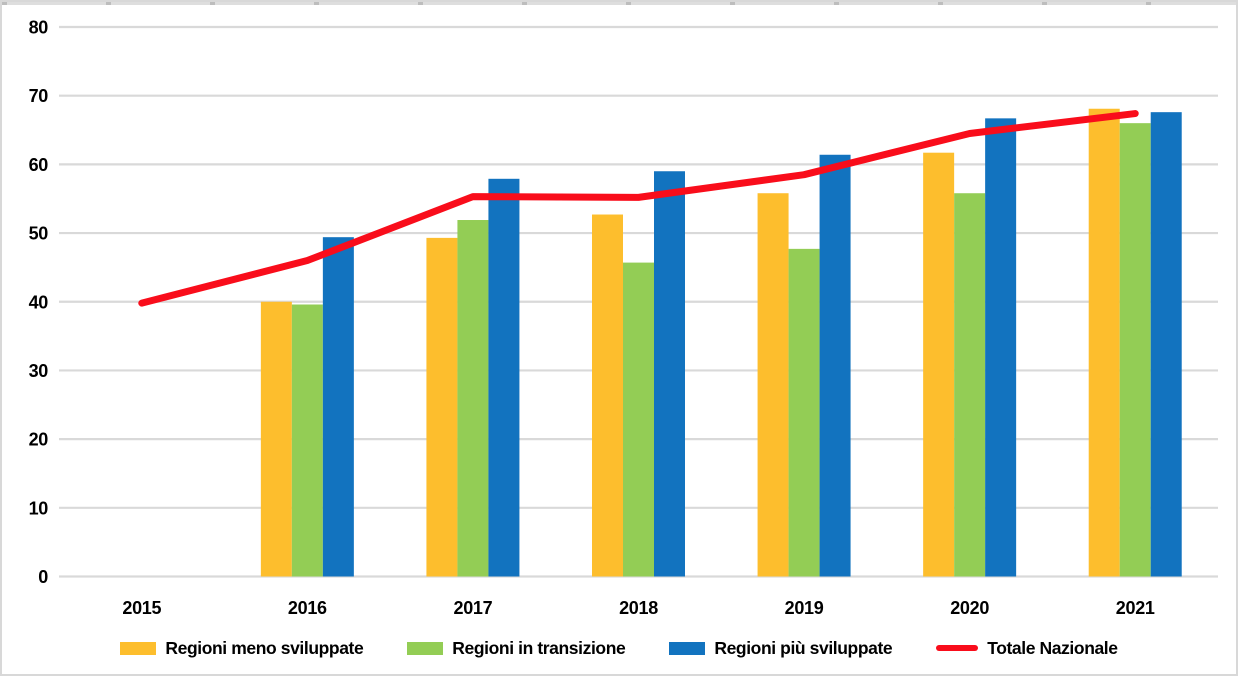 The width and height of the screenshot is (1238, 676). I want to click on legend-item-regioni-piu-sviluppate: Regioni più sviluppate, so click(781, 648).